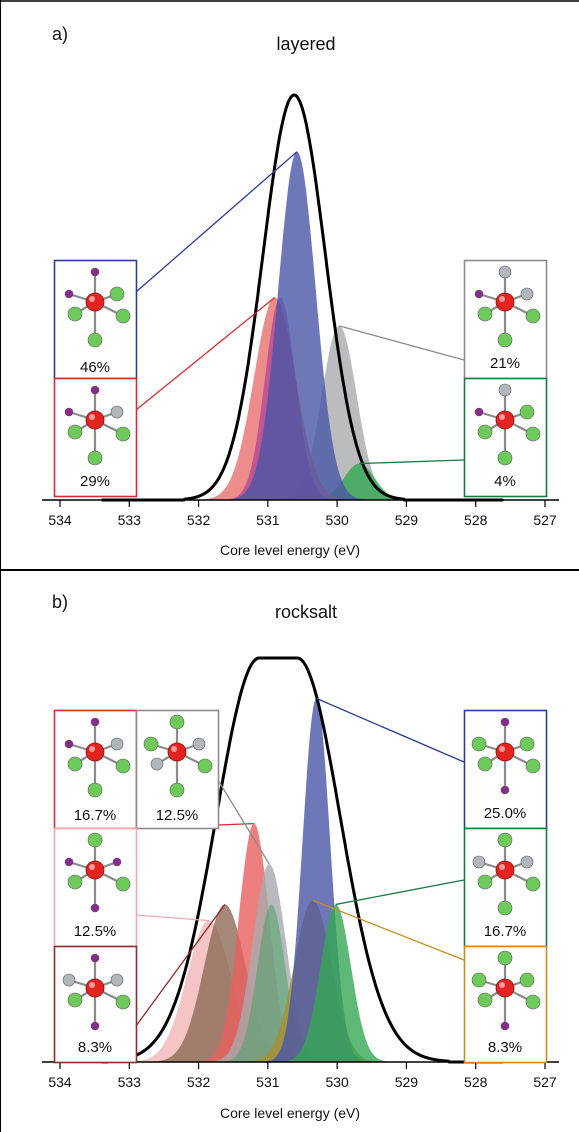  What do you see at coordinates (95, 1047) in the screenshot?
I see `site-percent-label: 8.3%` at bounding box center [95, 1047].